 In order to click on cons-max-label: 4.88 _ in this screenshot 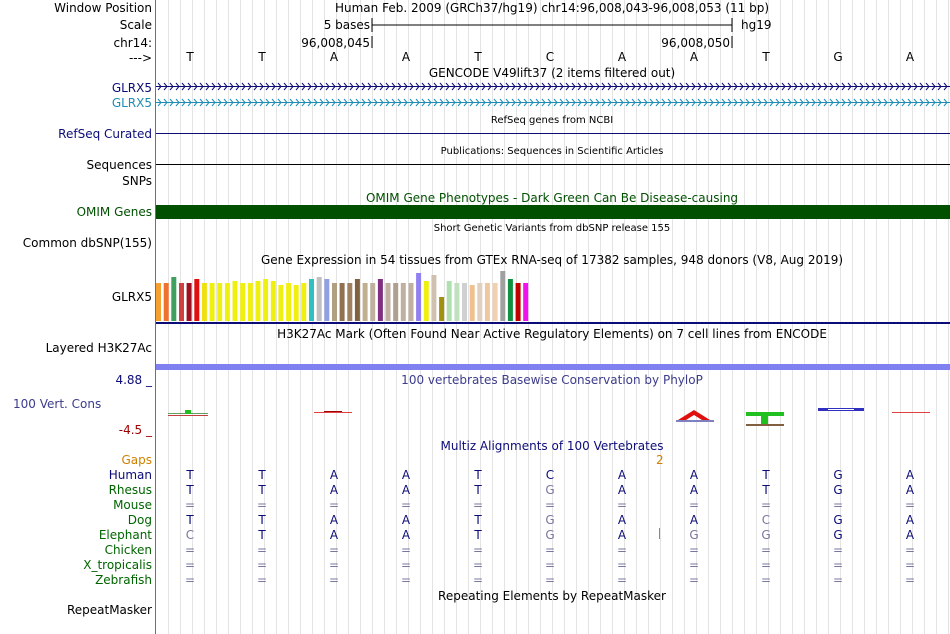, I will do `click(133, 380)`.